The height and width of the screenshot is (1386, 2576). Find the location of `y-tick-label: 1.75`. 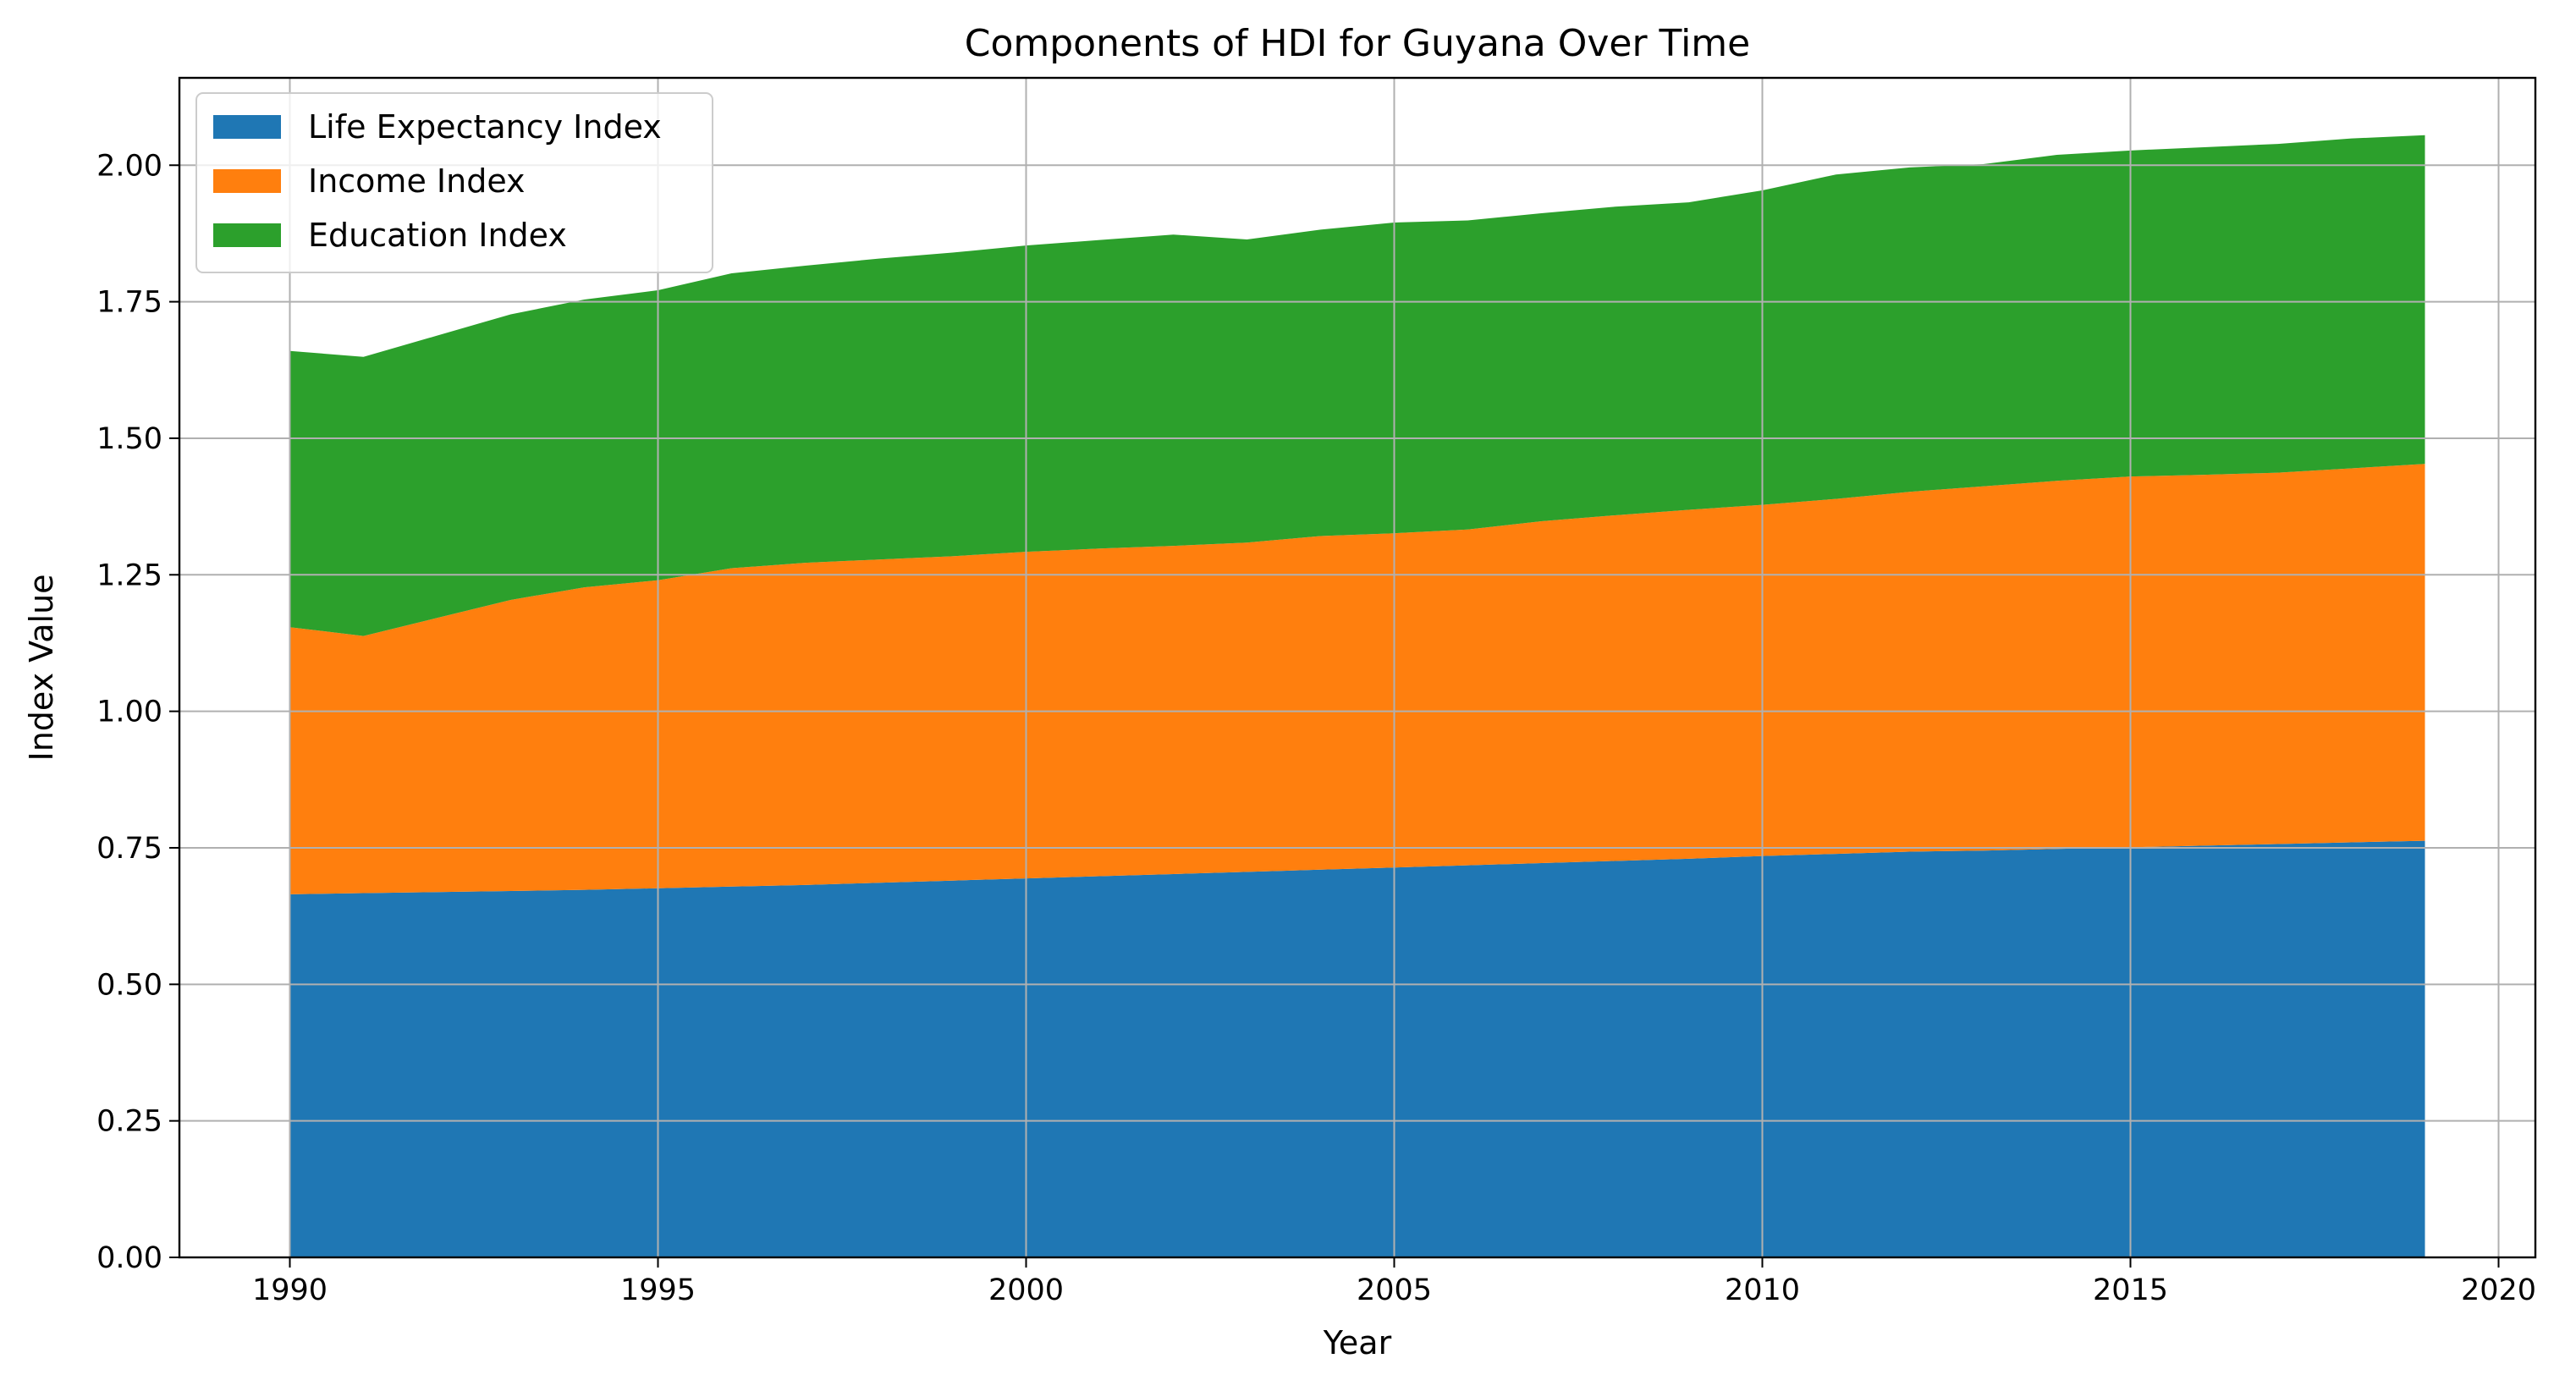

y-tick-label: 1.75 is located at coordinates (129, 303).